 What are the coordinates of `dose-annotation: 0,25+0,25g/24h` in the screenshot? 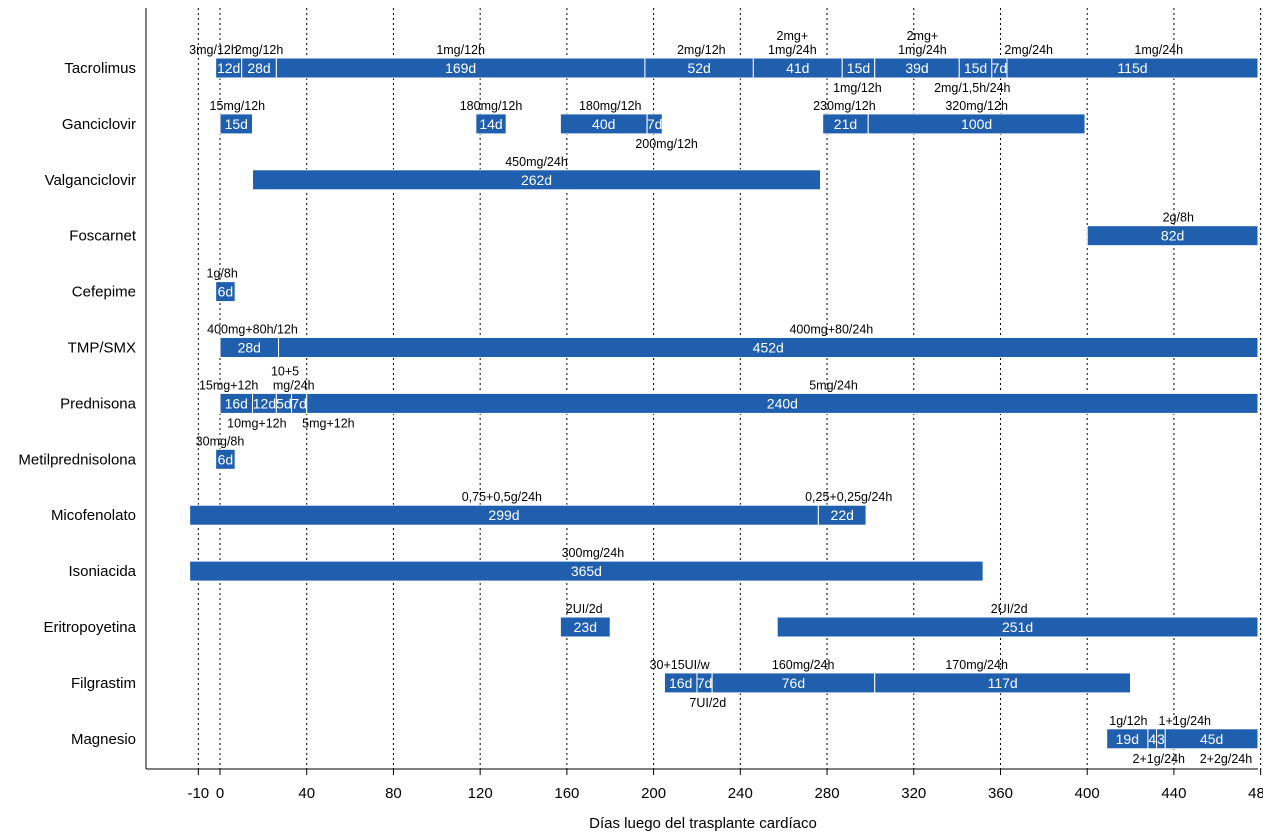 It's located at (848, 497).